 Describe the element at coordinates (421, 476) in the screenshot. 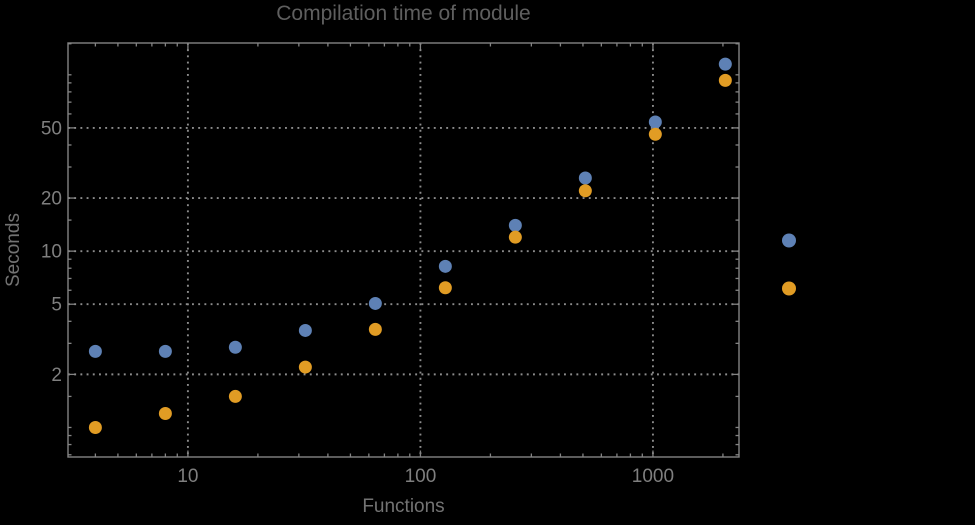

I see `x-tick-label: 100` at that location.